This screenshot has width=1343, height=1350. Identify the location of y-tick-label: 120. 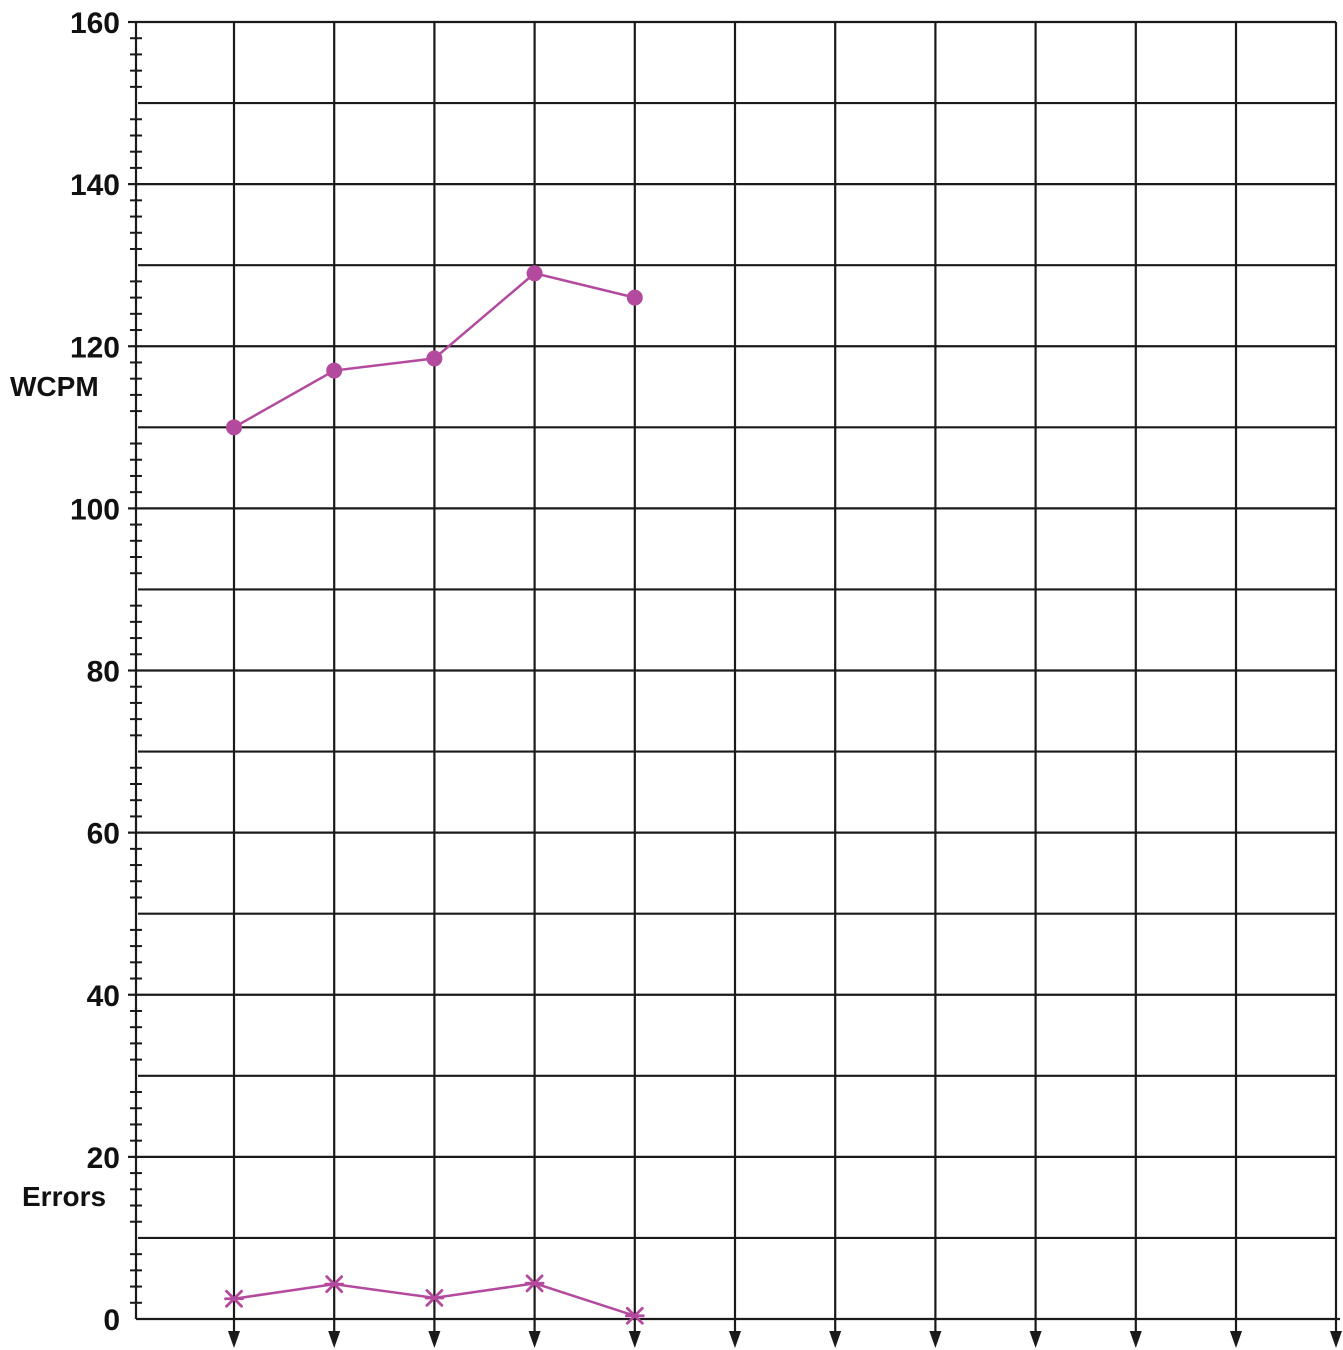
(95, 347).